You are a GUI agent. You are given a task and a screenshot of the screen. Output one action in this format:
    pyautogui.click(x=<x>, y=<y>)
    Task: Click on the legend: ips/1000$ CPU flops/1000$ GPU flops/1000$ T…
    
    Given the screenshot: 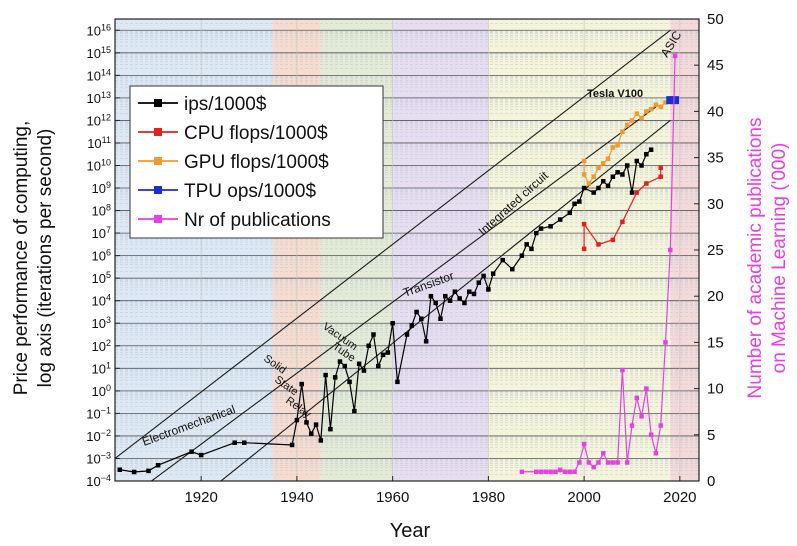 What is the action you would take?
    pyautogui.click(x=256, y=162)
    